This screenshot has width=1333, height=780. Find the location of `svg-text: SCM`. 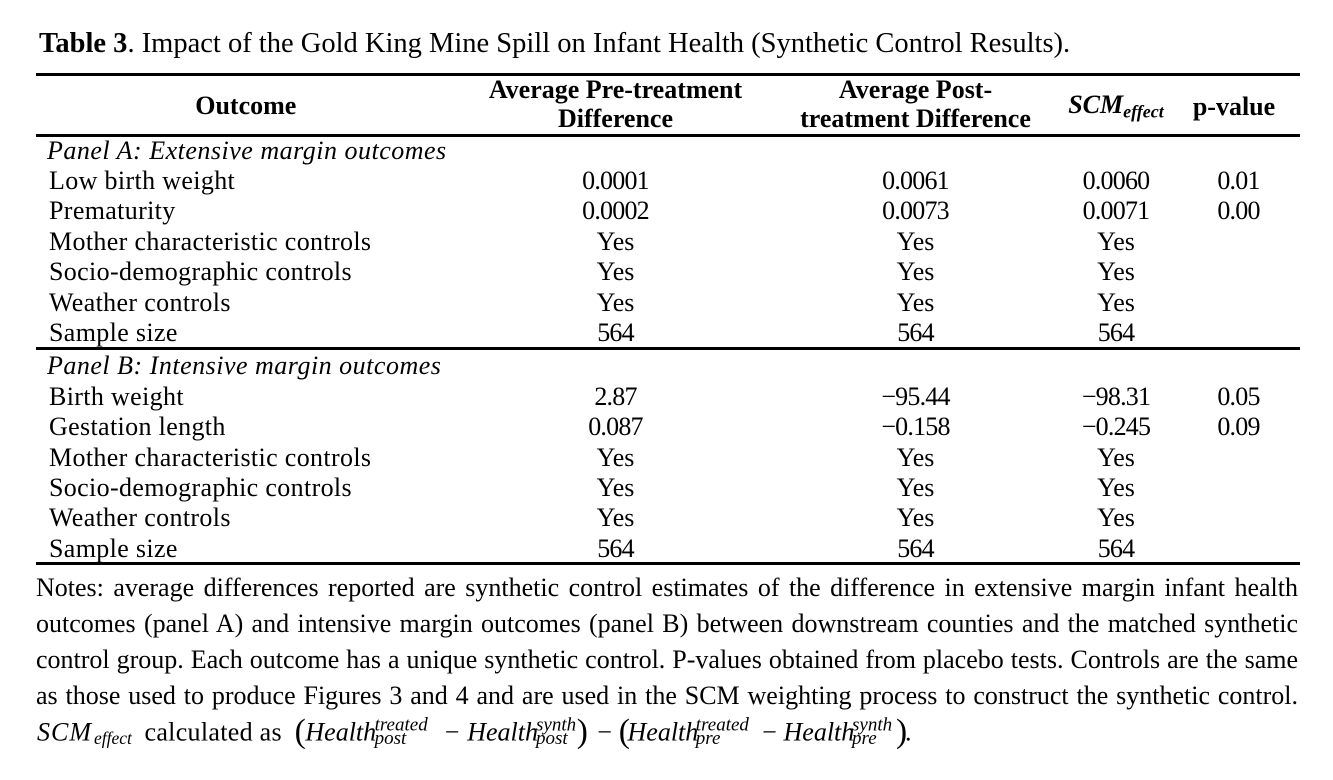

svg-text: SCM is located at coordinates (64, 732).